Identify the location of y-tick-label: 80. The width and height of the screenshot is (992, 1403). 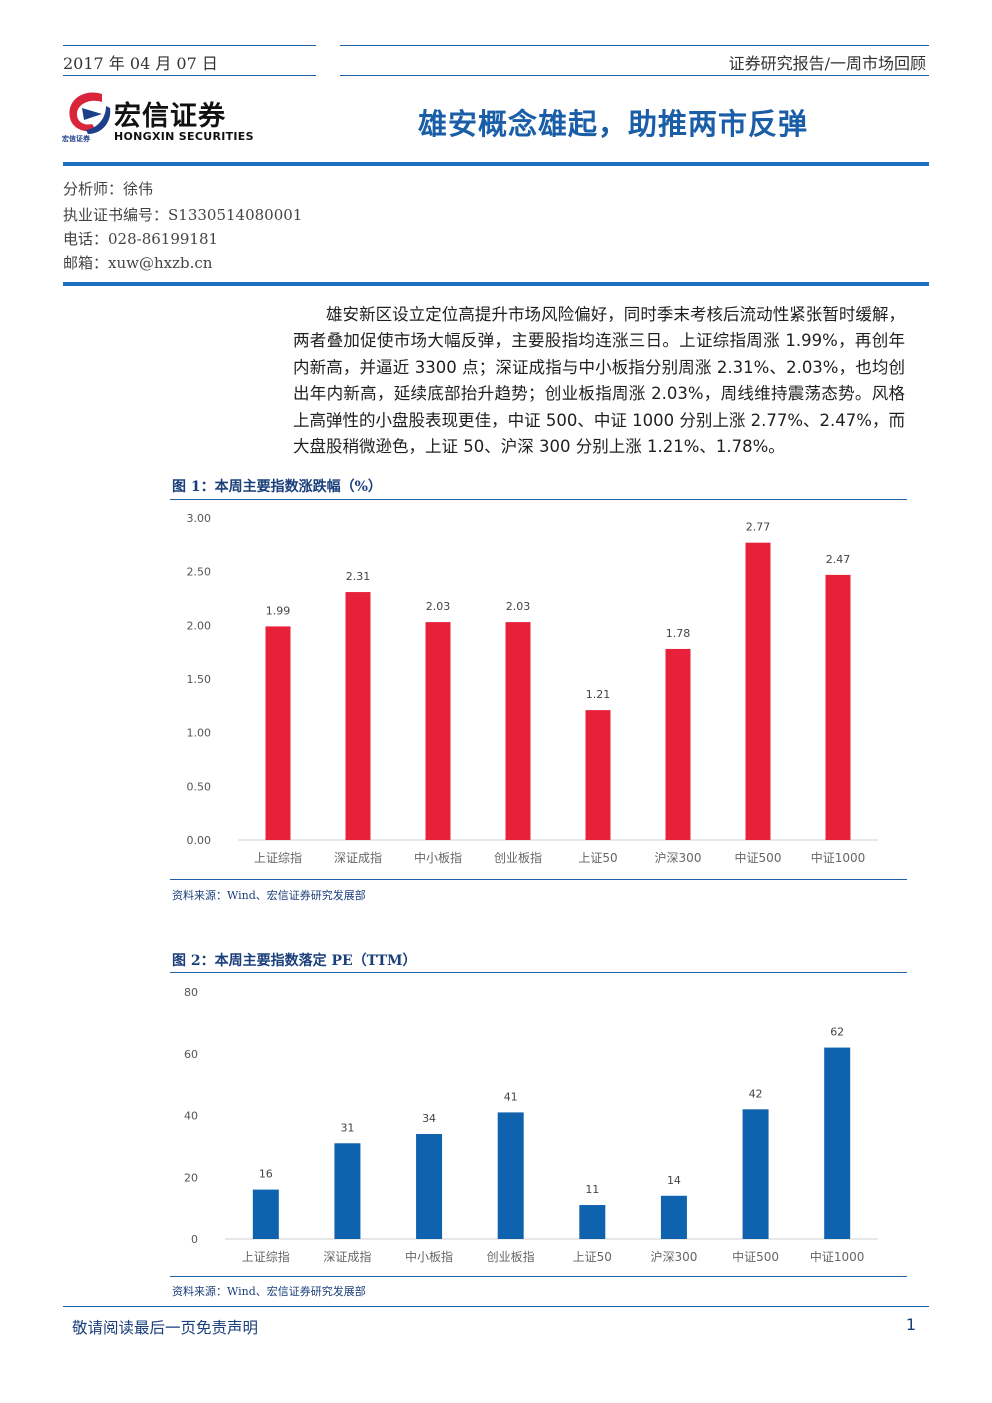
(191, 992).